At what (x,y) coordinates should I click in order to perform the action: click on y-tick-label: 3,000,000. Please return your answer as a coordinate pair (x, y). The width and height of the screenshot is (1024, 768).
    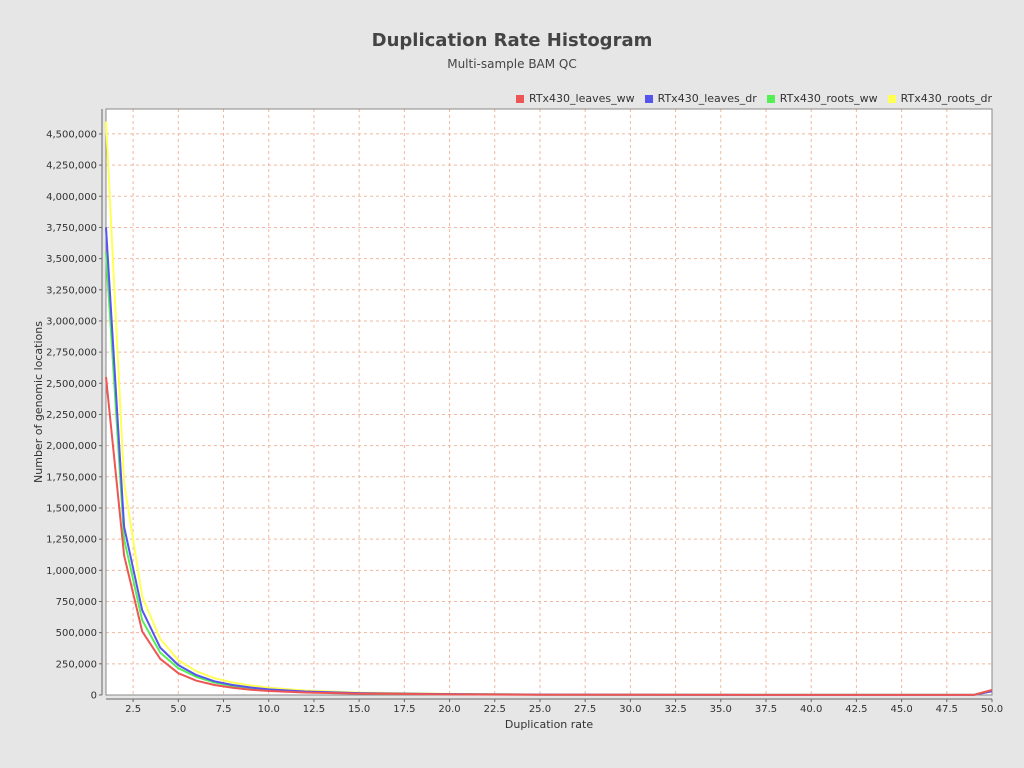
    Looking at the image, I should click on (71, 321).